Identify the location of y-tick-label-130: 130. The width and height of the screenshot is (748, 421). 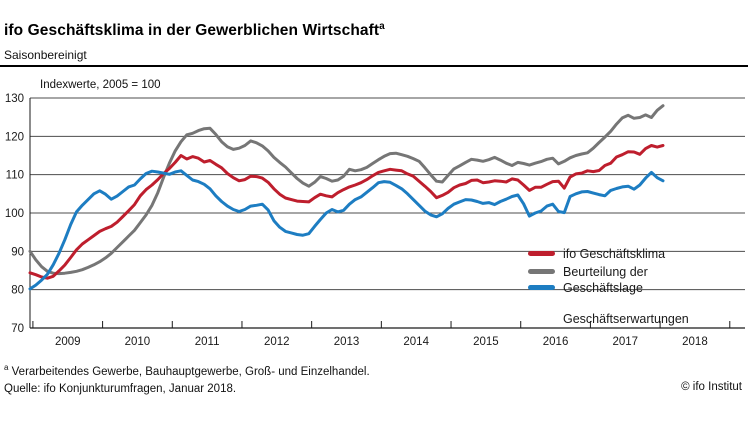
(14, 99).